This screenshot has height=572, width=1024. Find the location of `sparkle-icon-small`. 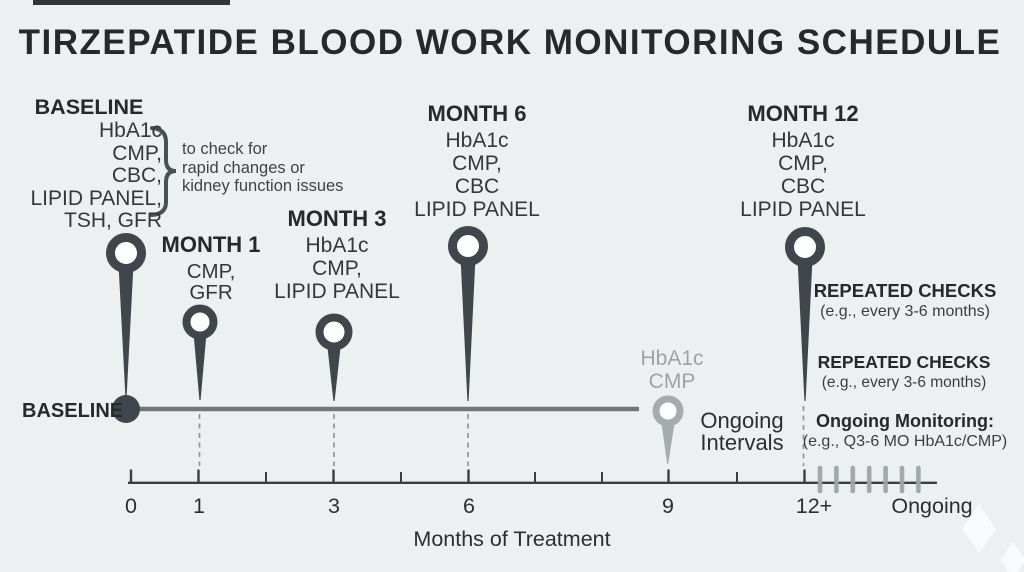

sparkle-icon-small is located at coordinates (1012, 557).